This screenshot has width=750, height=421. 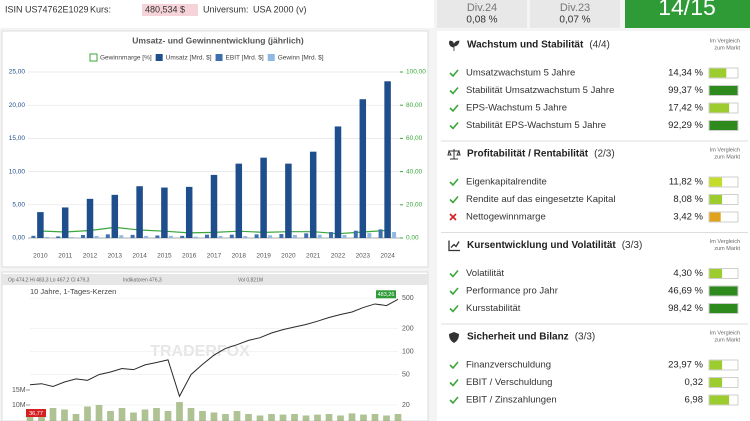 I want to click on universe-label: Universum:, so click(x=226, y=9).